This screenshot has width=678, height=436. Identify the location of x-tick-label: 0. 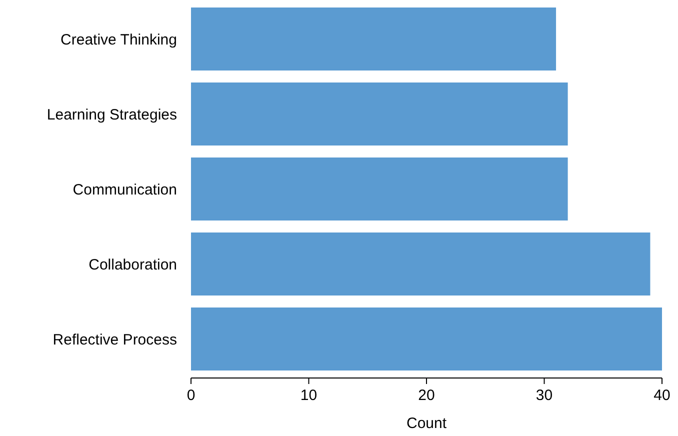
(191, 395).